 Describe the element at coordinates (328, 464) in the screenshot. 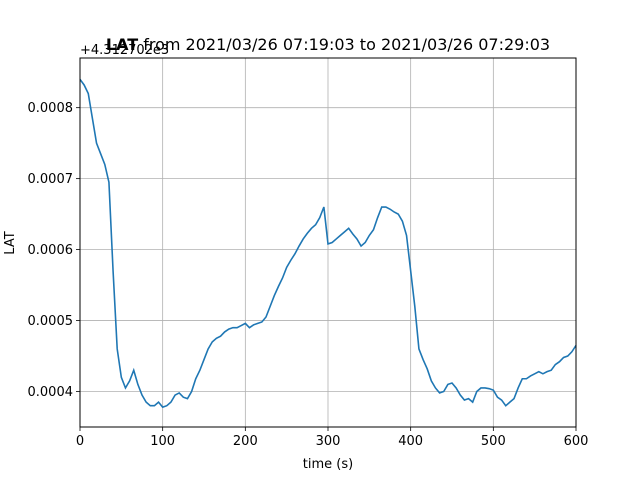

I see `x-axis-label: time (s)` at that location.